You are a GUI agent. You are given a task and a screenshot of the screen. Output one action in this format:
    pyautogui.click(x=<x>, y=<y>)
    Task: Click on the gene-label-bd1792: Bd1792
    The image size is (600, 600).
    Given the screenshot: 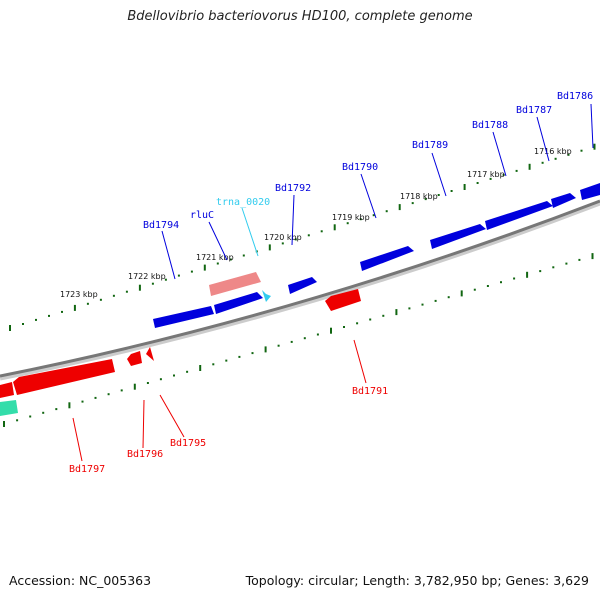 What is the action you would take?
    pyautogui.click(x=293, y=188)
    